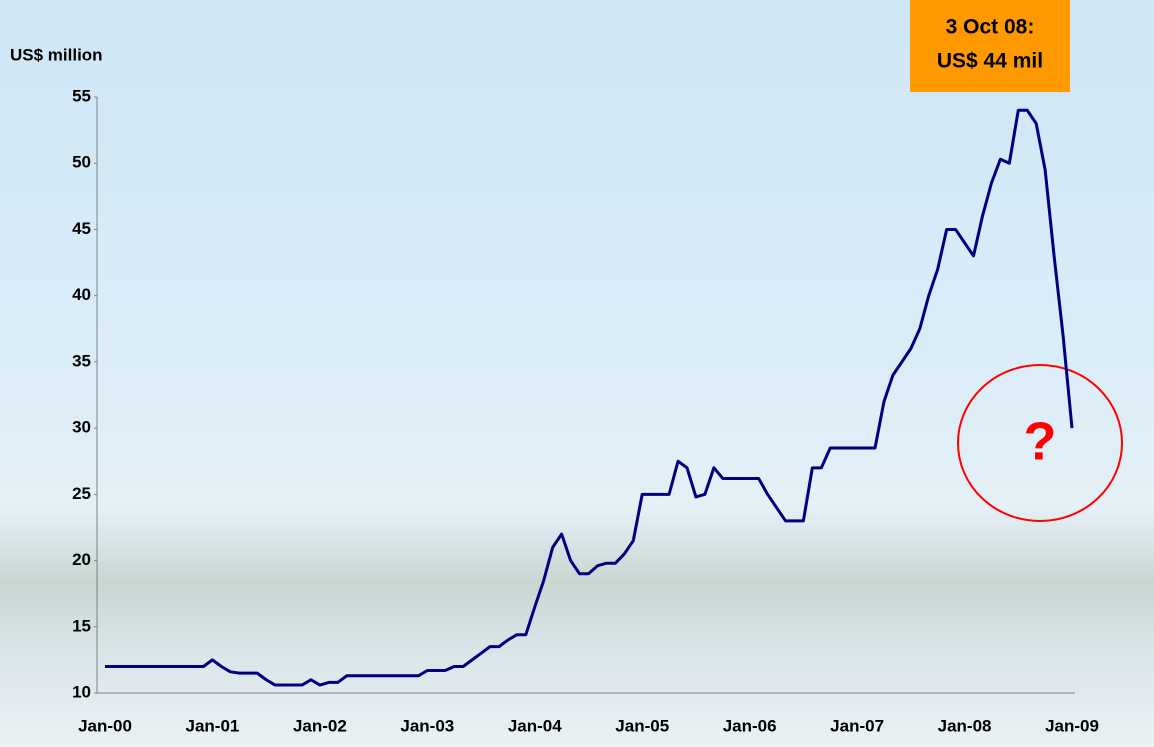 The image size is (1154, 747). What do you see at coordinates (1072, 725) in the screenshot?
I see `x-tick-label: Jan-09` at bounding box center [1072, 725].